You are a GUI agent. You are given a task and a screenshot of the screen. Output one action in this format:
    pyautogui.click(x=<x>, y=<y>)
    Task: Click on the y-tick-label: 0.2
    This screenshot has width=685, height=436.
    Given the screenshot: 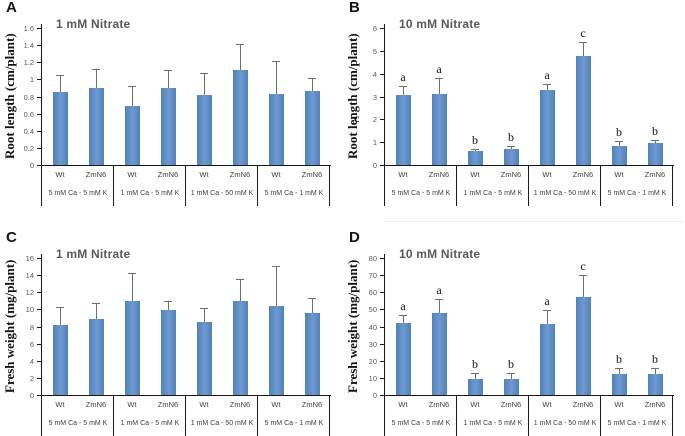 What is the action you would take?
    pyautogui.click(x=28, y=148)
    